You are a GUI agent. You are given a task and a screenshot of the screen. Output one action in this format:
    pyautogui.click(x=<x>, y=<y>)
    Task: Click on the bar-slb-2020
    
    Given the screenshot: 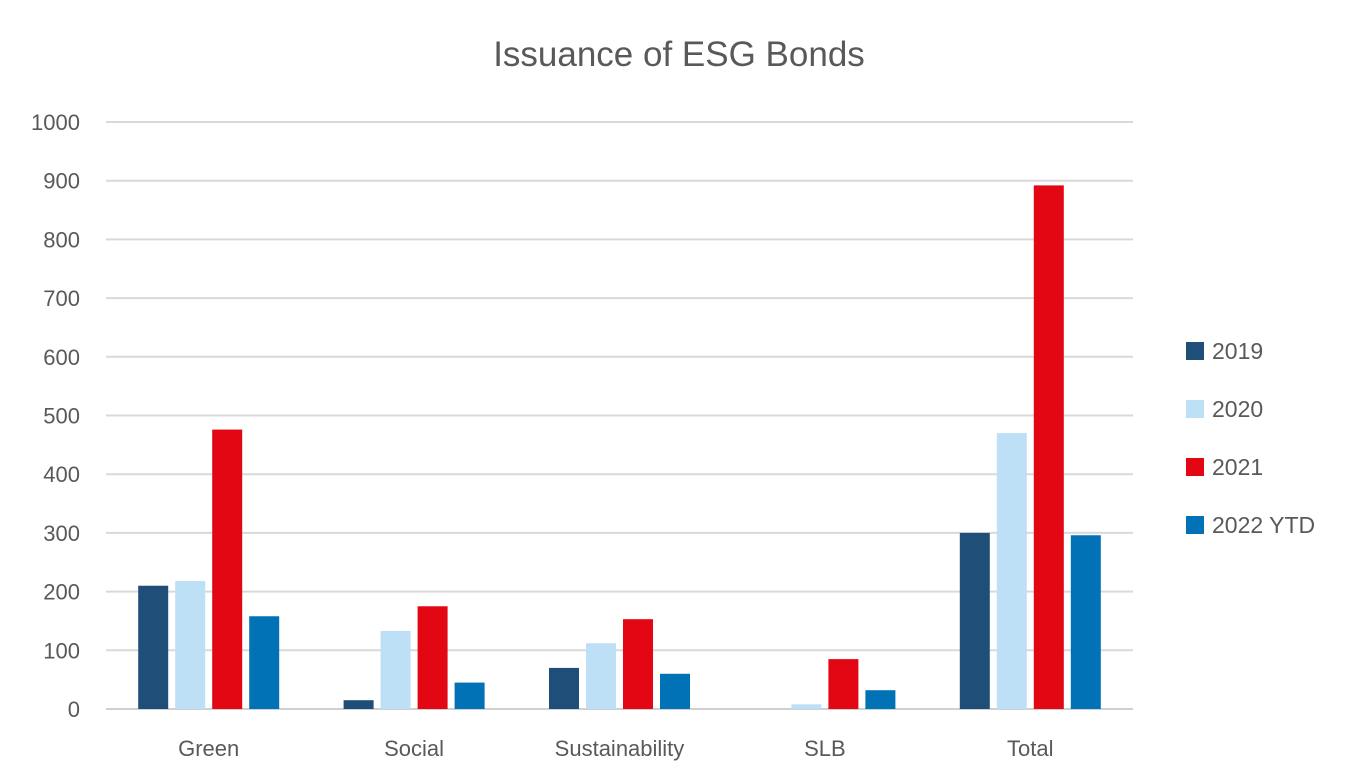 What is the action you would take?
    pyautogui.click(x=806, y=706)
    